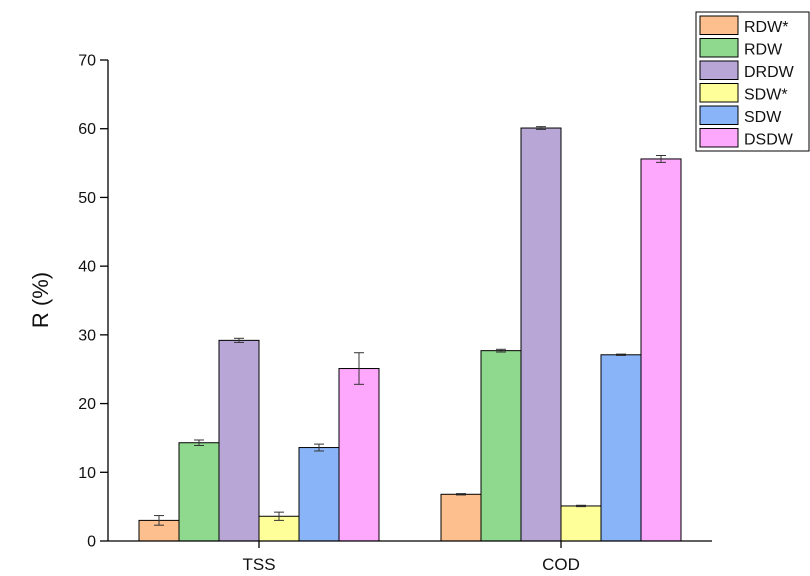 The image size is (810, 576). Describe the element at coordinates (87, 198) in the screenshot. I see `y-tick-label: 50` at that location.